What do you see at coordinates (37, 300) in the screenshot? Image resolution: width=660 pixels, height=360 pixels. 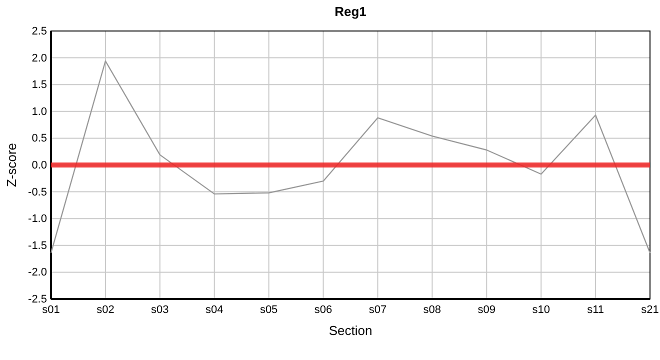 I see `y-tick-label: -2.5` at bounding box center [37, 300].